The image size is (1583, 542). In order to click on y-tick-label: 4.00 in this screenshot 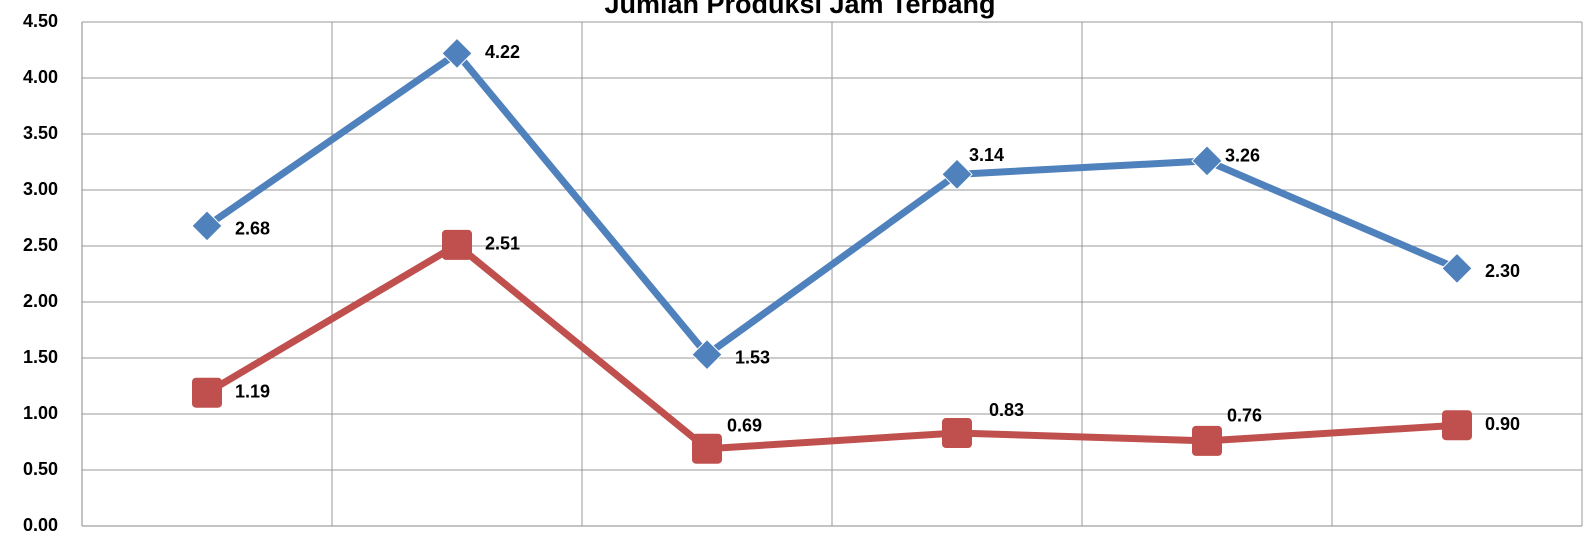, I will do `click(40, 77)`.